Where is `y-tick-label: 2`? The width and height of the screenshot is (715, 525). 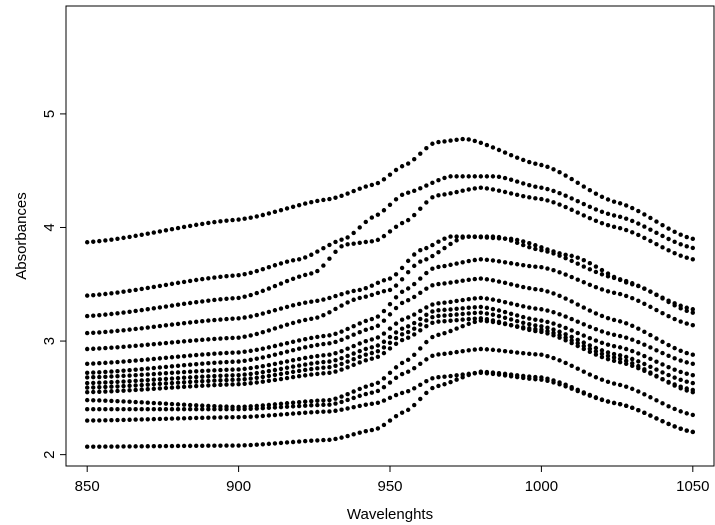 y-tick-label: 2 is located at coordinates (49, 454).